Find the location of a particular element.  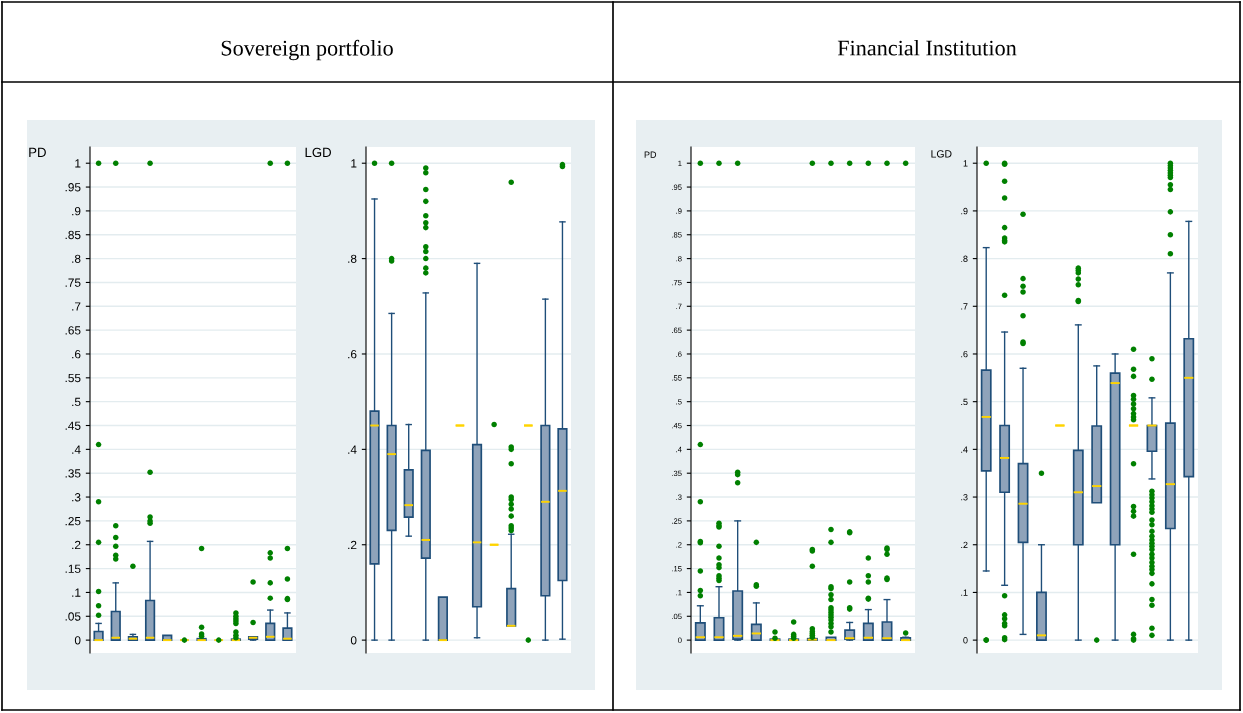

y-tick-label: .25 is located at coordinates (73, 521).